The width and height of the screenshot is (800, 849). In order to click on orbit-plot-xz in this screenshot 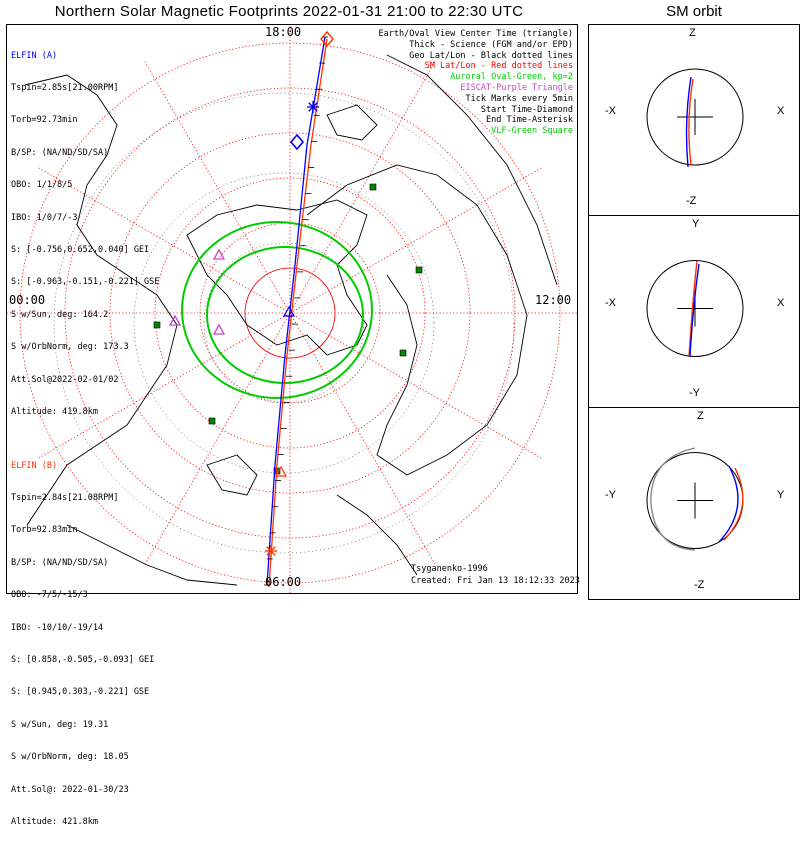, I will do `click(695, 118)`.